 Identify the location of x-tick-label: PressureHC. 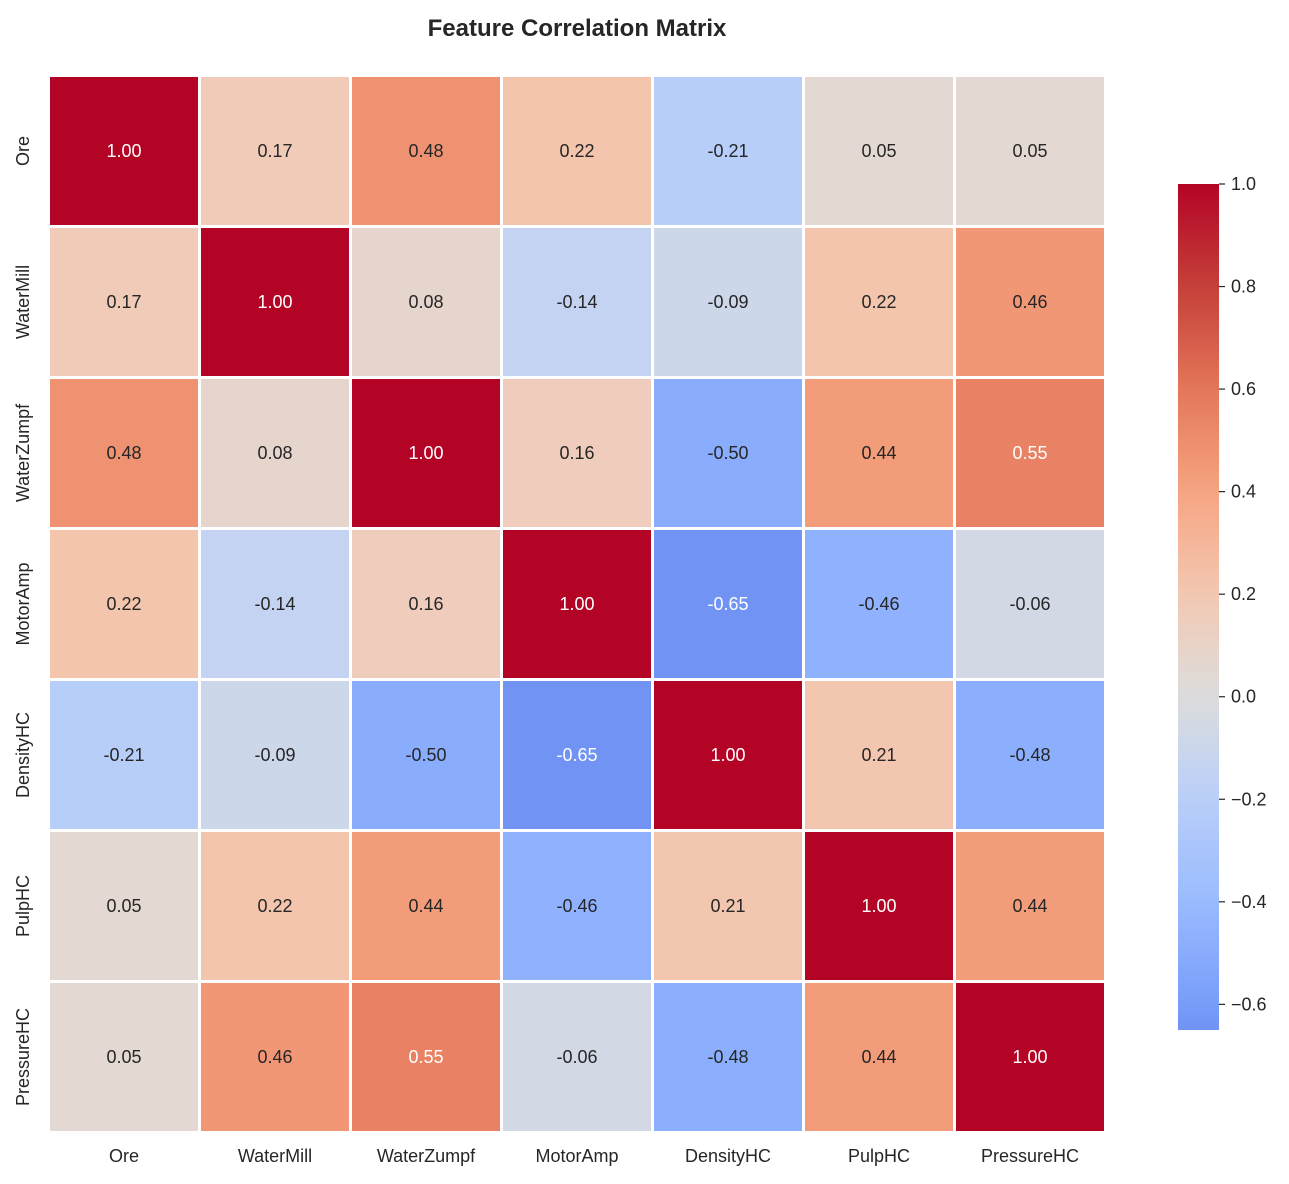
(1030, 1156).